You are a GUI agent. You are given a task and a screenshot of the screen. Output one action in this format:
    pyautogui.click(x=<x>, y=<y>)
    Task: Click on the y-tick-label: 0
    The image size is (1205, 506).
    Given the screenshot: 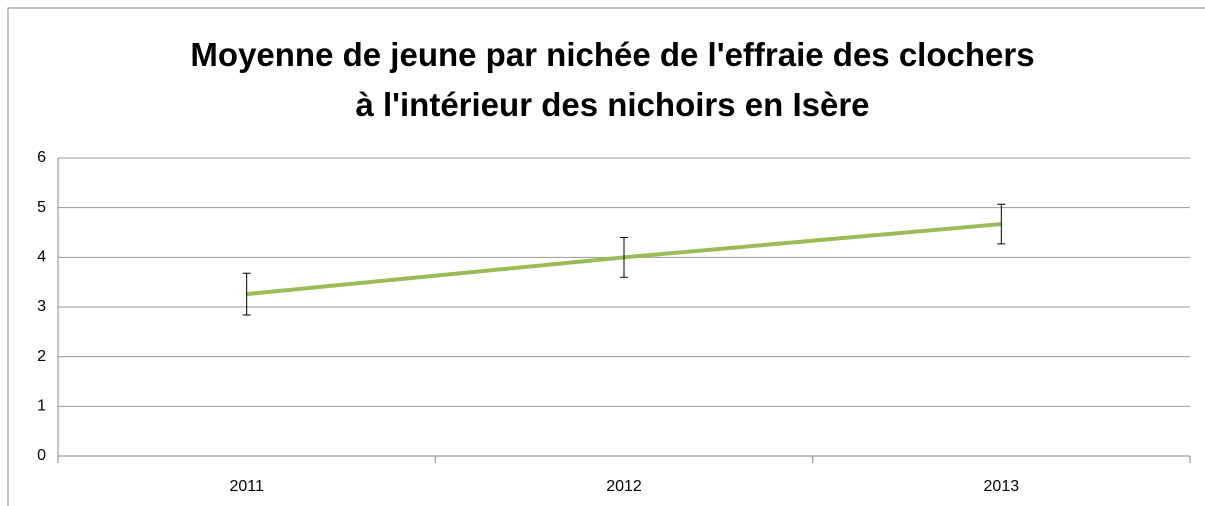 What is the action you would take?
    pyautogui.click(x=41, y=455)
    